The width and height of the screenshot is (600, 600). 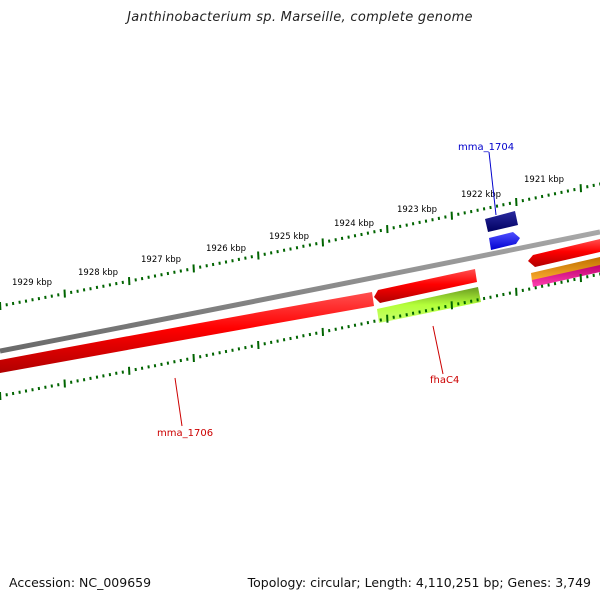 What do you see at coordinates (98, 273) in the screenshot?
I see `kbp-label-1928: 1928 kbp` at bounding box center [98, 273].